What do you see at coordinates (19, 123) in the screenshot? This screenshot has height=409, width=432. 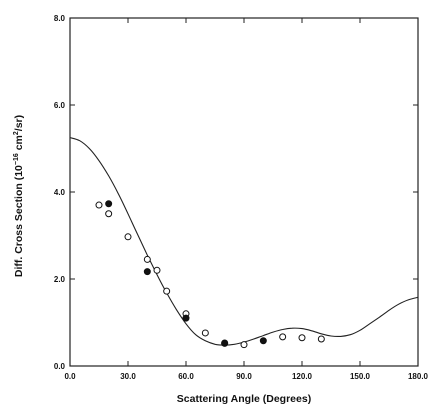 I see `y-axis-label-end: /sr)` at bounding box center [19, 123].